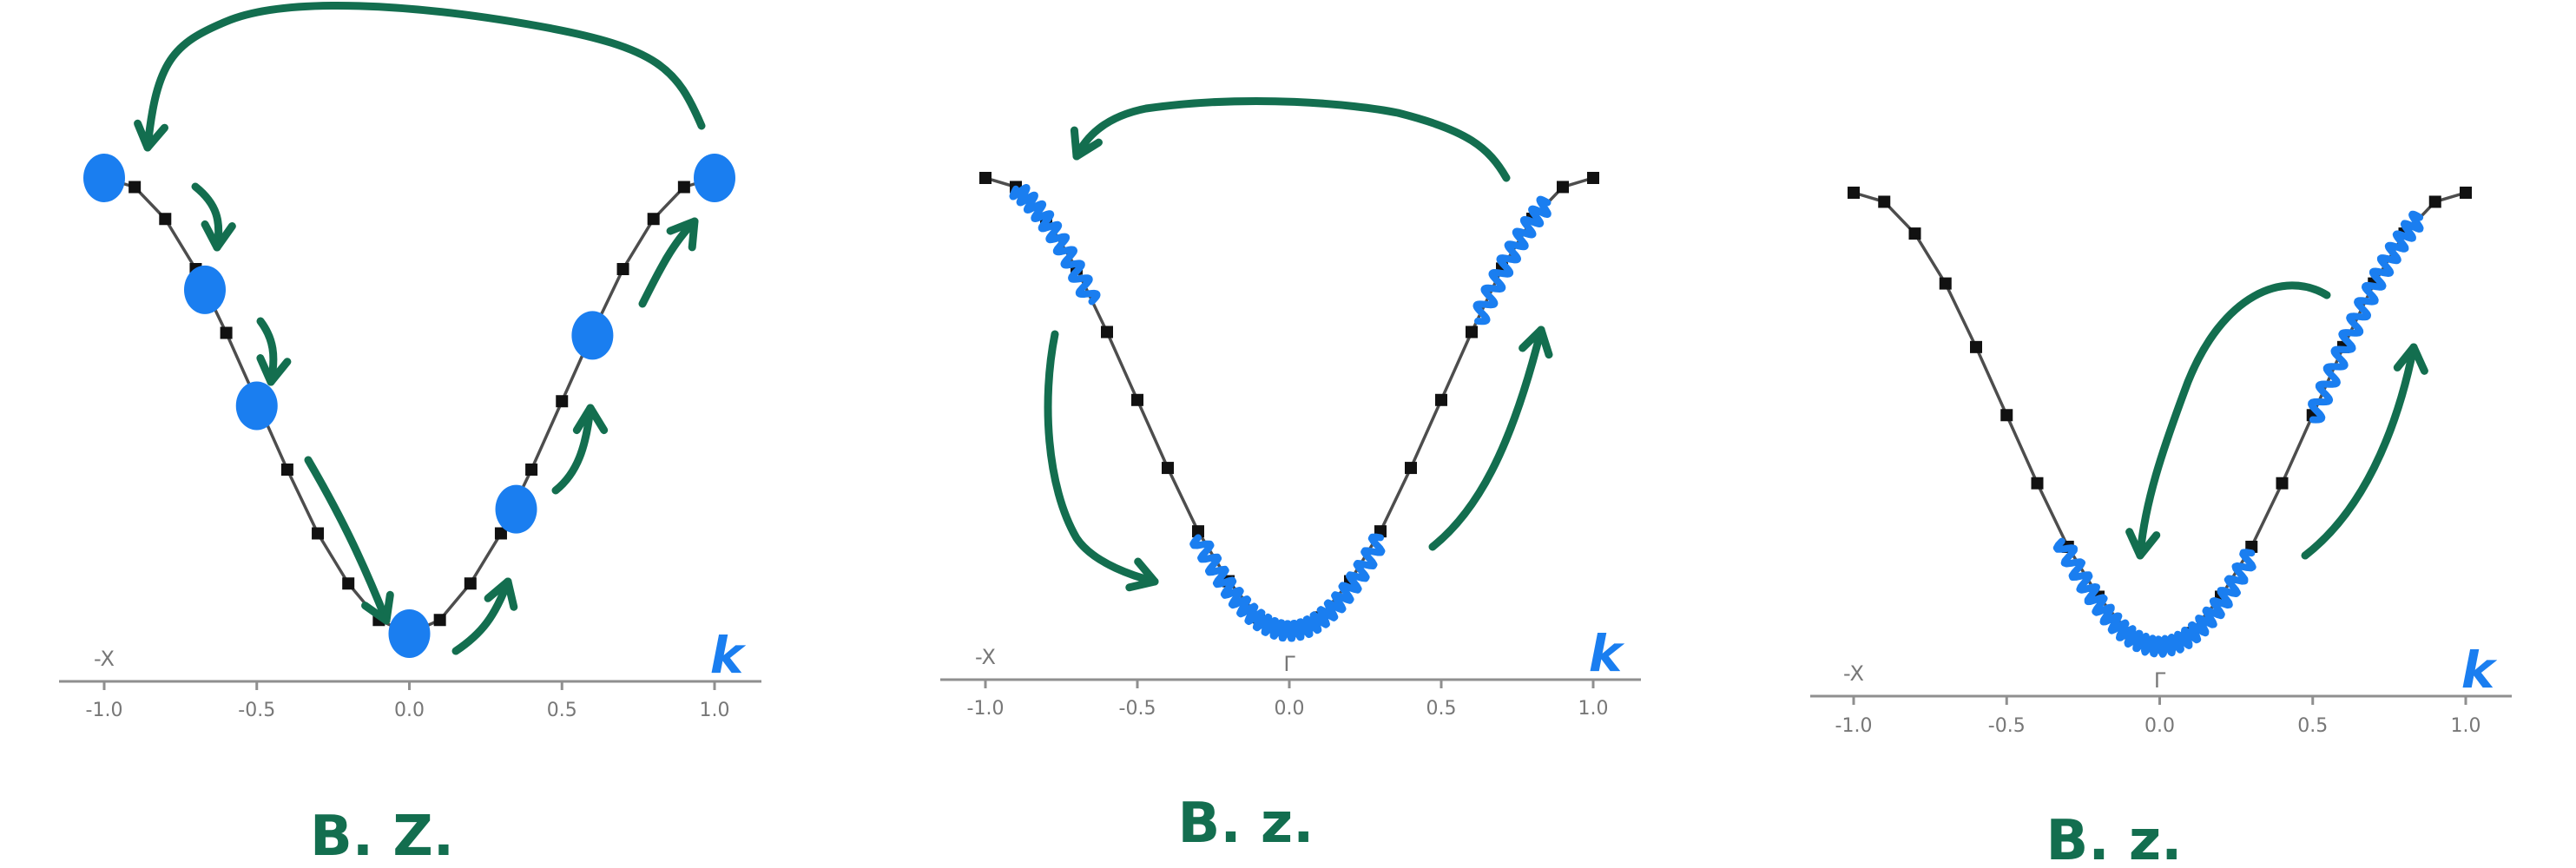  I want to click on arrow-up-1-head, so click(501, 594).